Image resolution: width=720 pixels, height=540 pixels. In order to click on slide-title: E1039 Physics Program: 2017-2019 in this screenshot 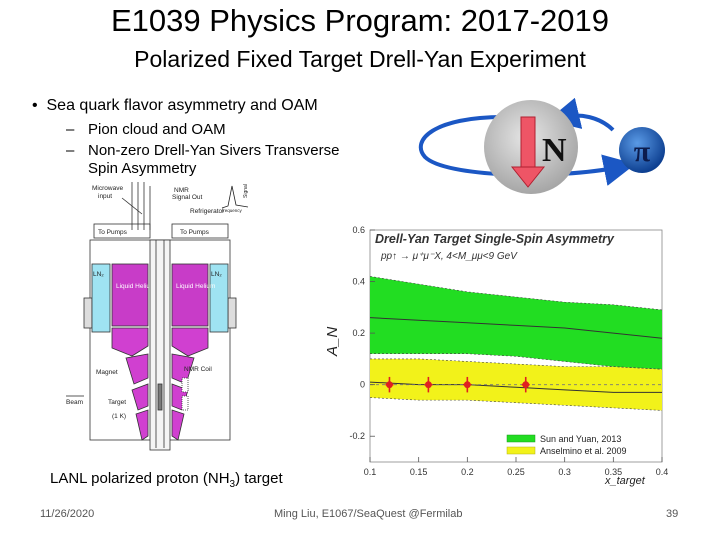, I will do `click(359, 20)`.